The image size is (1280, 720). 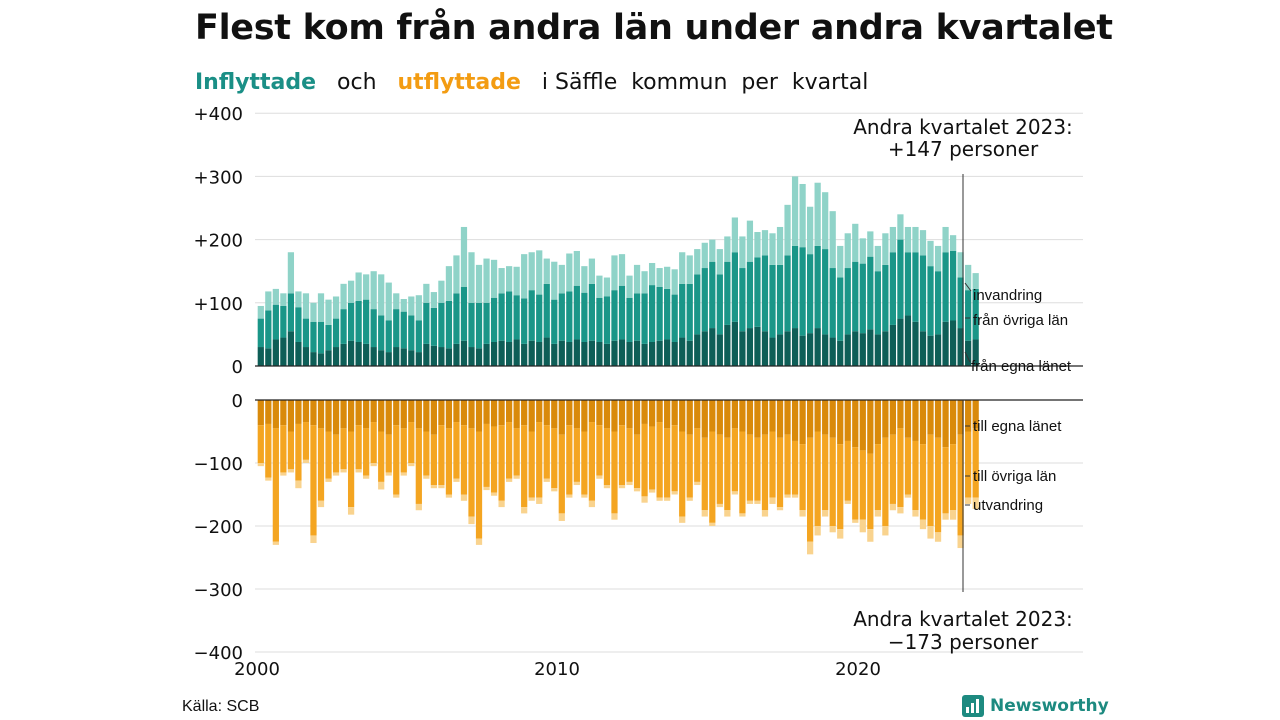 I want to click on y-tick-label: +400, so click(x=218, y=114).